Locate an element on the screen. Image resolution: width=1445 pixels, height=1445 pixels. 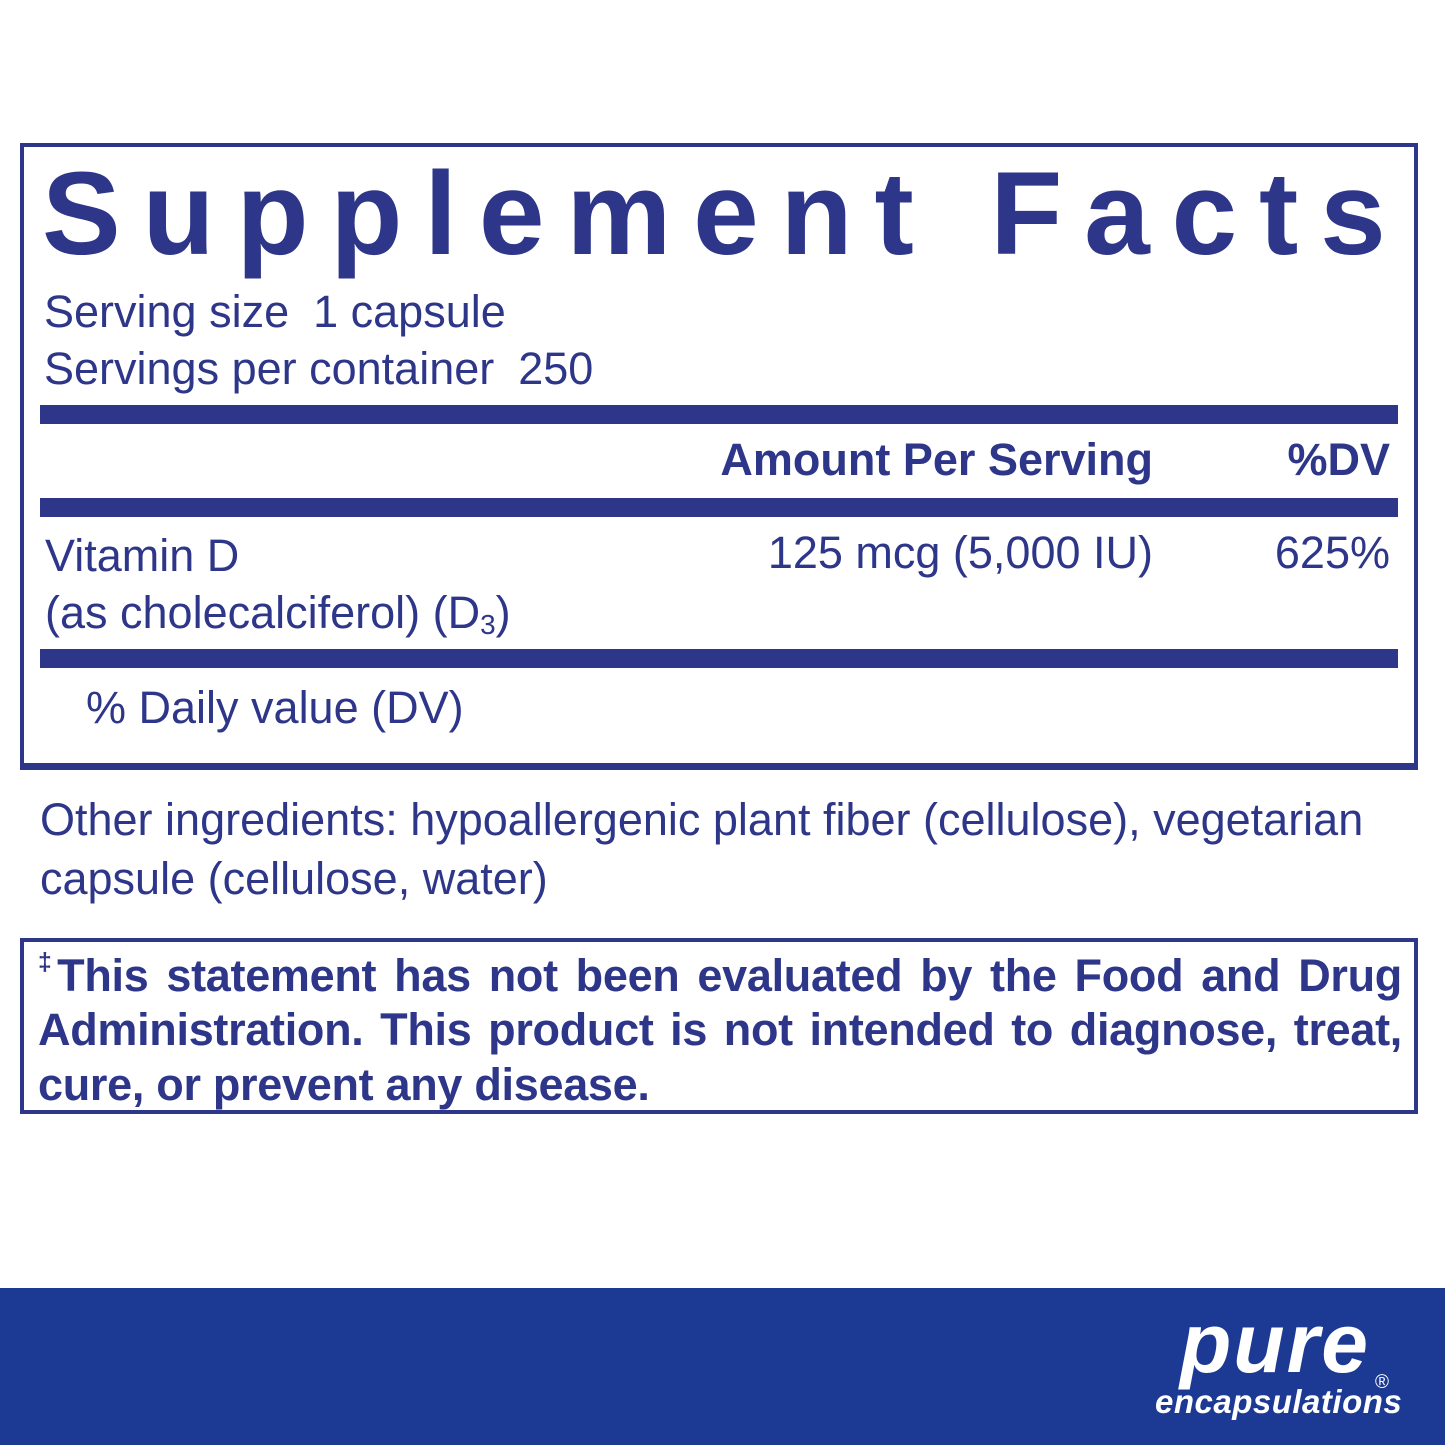
divider-bar-top is located at coordinates (719, 414).